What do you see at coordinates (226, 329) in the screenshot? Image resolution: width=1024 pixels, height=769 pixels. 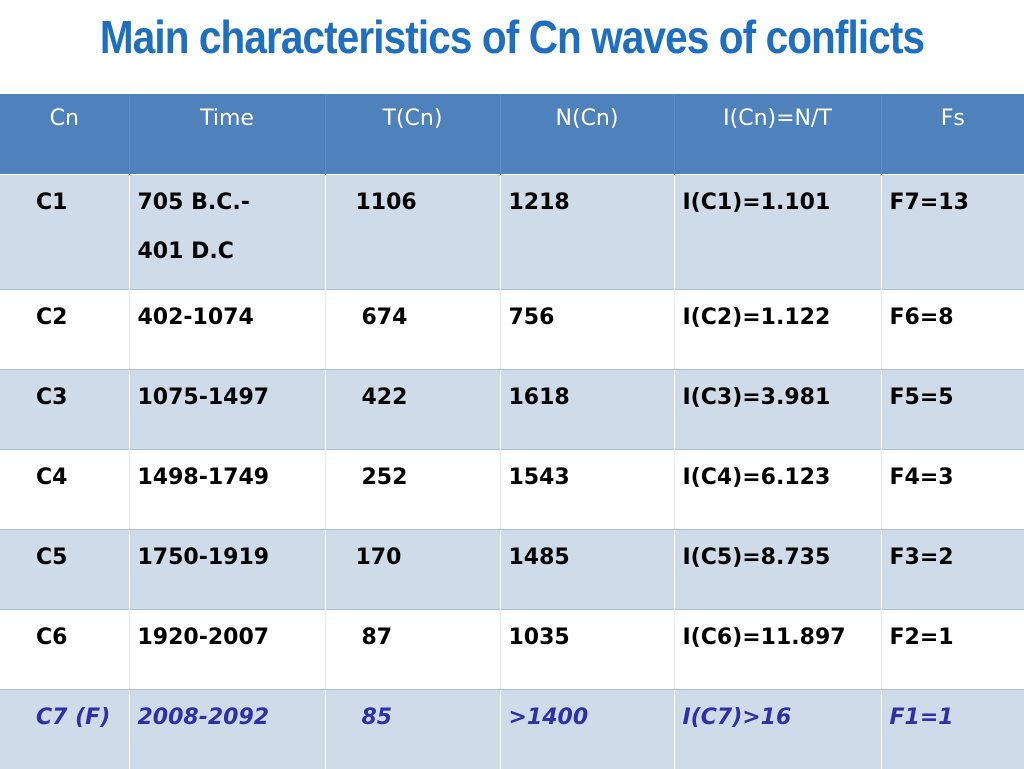 I see `cell-time: 402-1074` at bounding box center [226, 329].